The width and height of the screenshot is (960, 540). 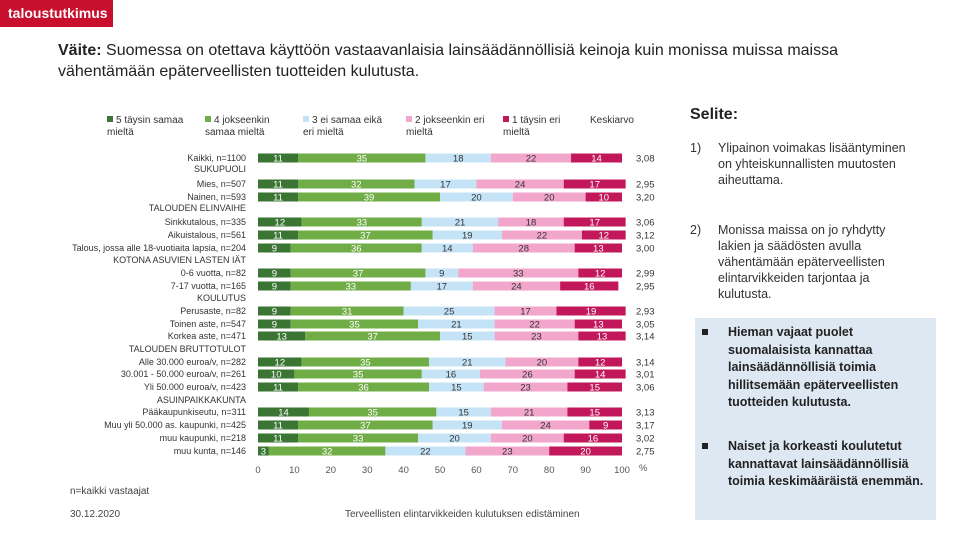 I want to click on x-tick-label: 70, so click(x=513, y=470).